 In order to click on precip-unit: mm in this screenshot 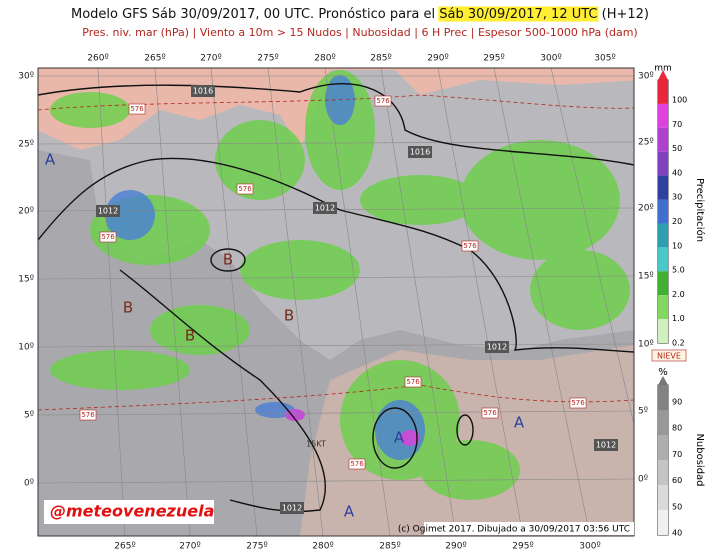, I will do `click(663, 69)`.